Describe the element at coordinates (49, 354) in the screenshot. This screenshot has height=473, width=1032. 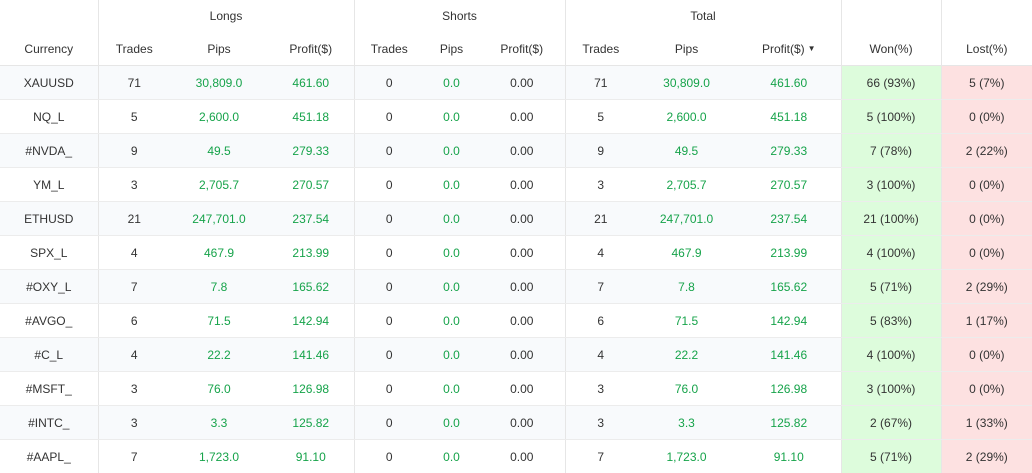
I see `cell-currency: #C_L` at that location.